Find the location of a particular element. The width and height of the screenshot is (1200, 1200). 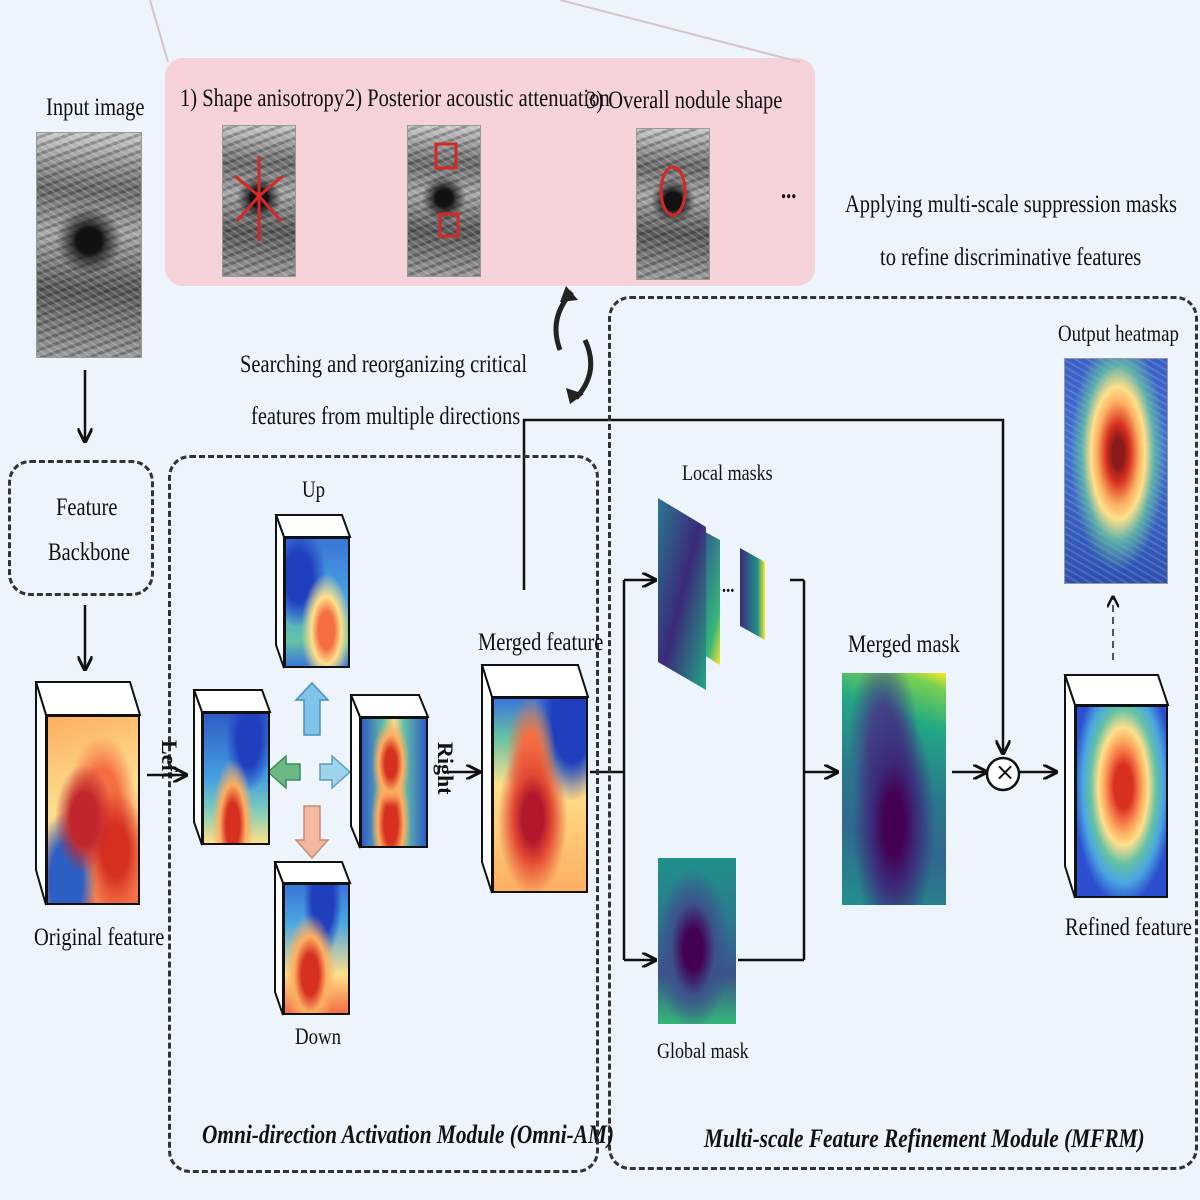

merged-mask is located at coordinates (894, 789).